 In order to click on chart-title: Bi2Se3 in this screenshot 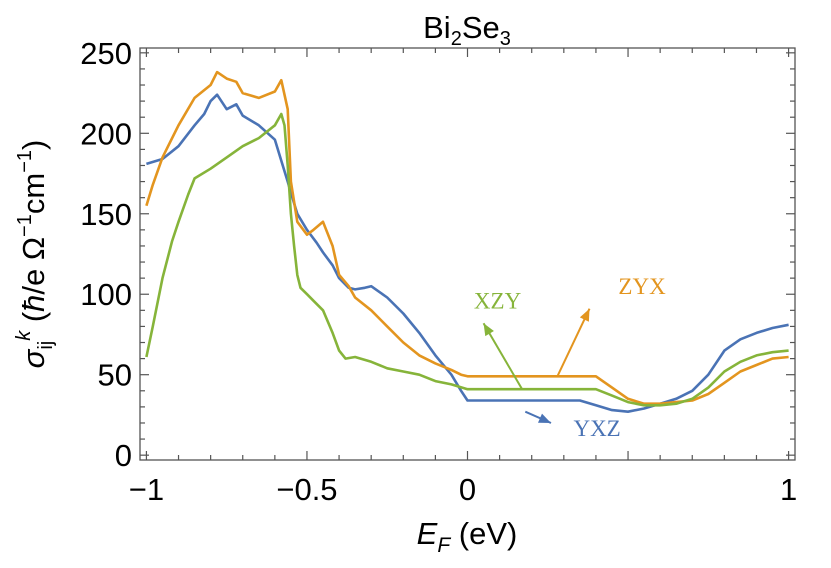, I will do `click(467, 30)`.